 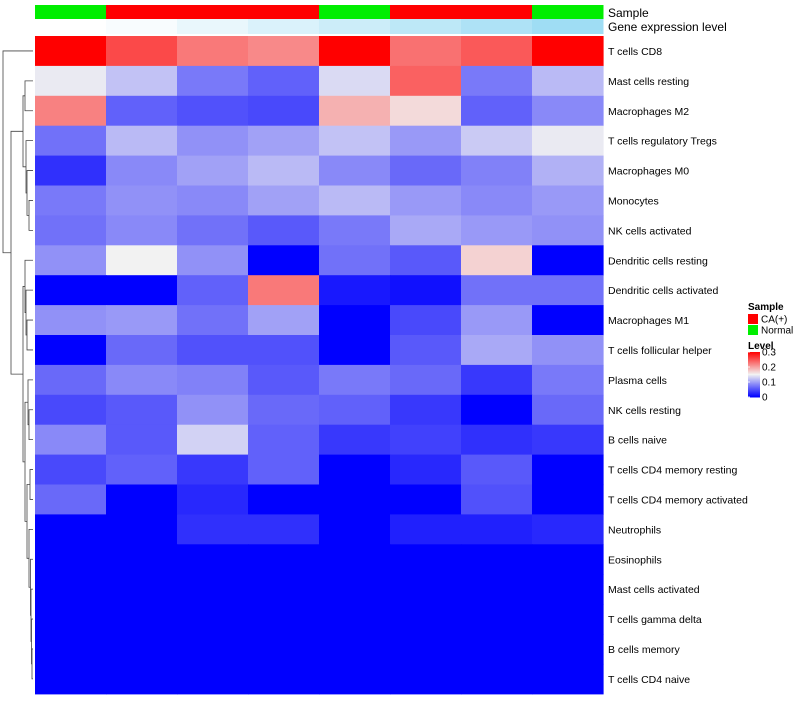 I want to click on track-label-gene-expression: Gene expression level, so click(x=667, y=27).